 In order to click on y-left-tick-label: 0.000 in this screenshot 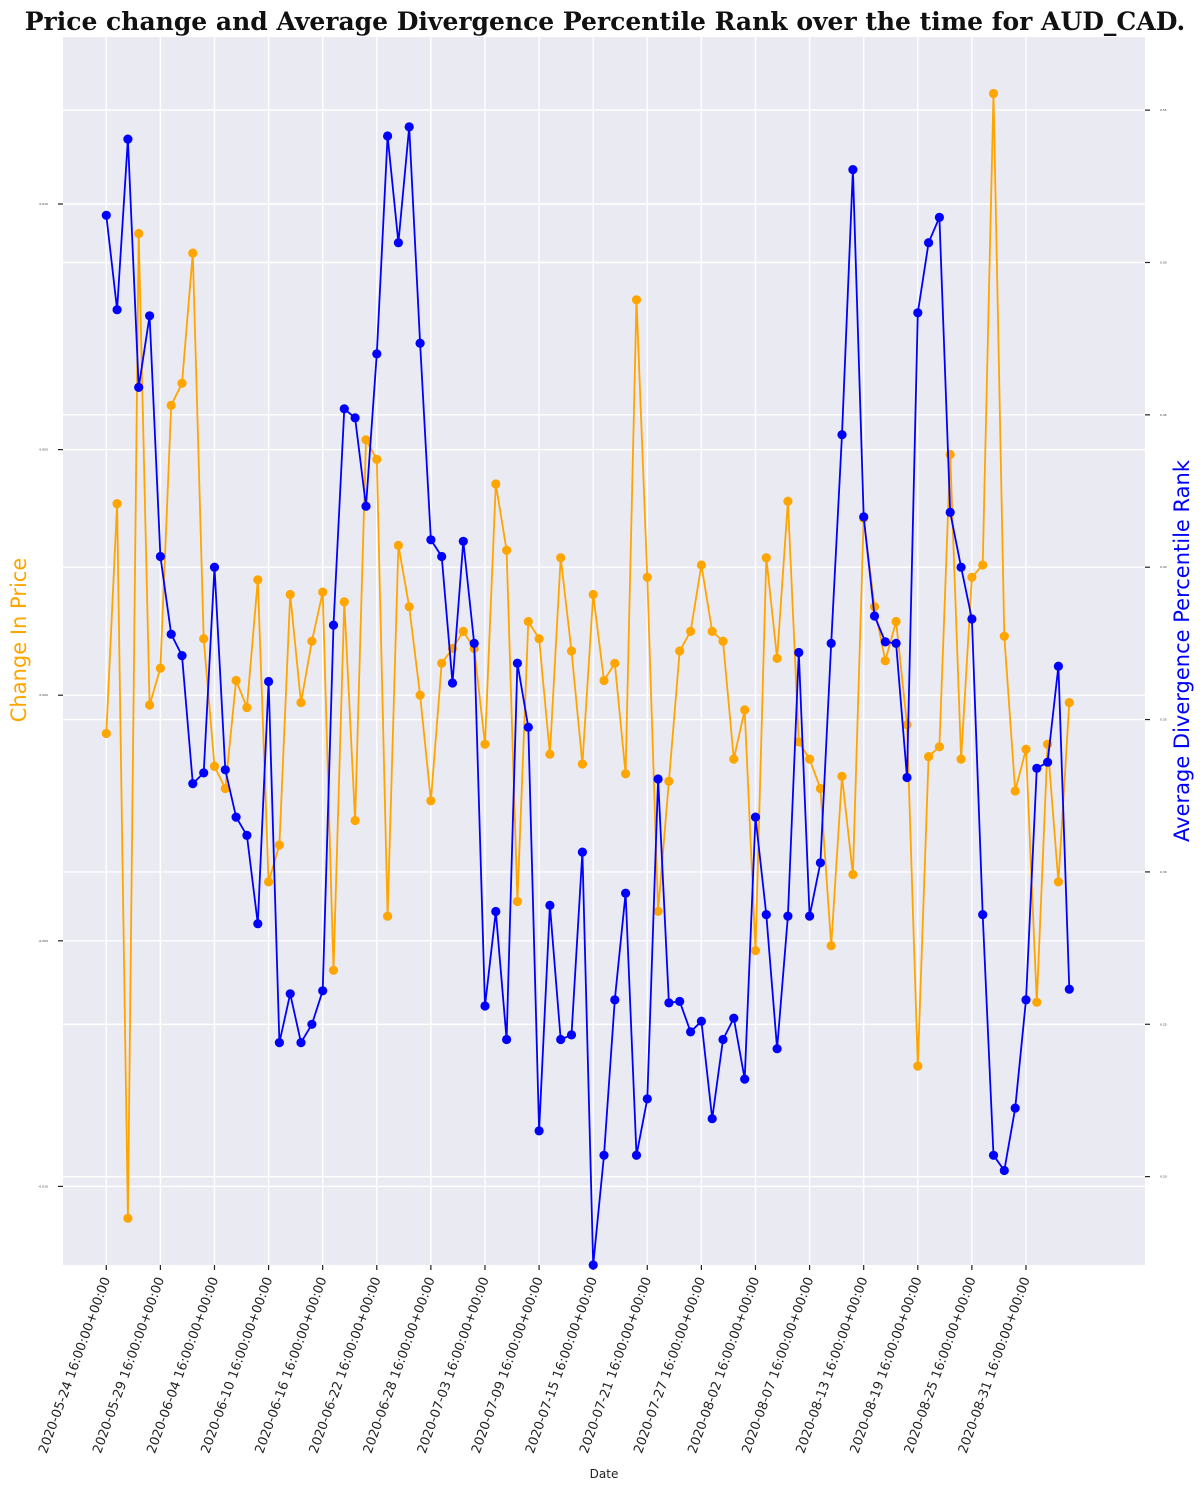, I will do `click(43, 695)`.